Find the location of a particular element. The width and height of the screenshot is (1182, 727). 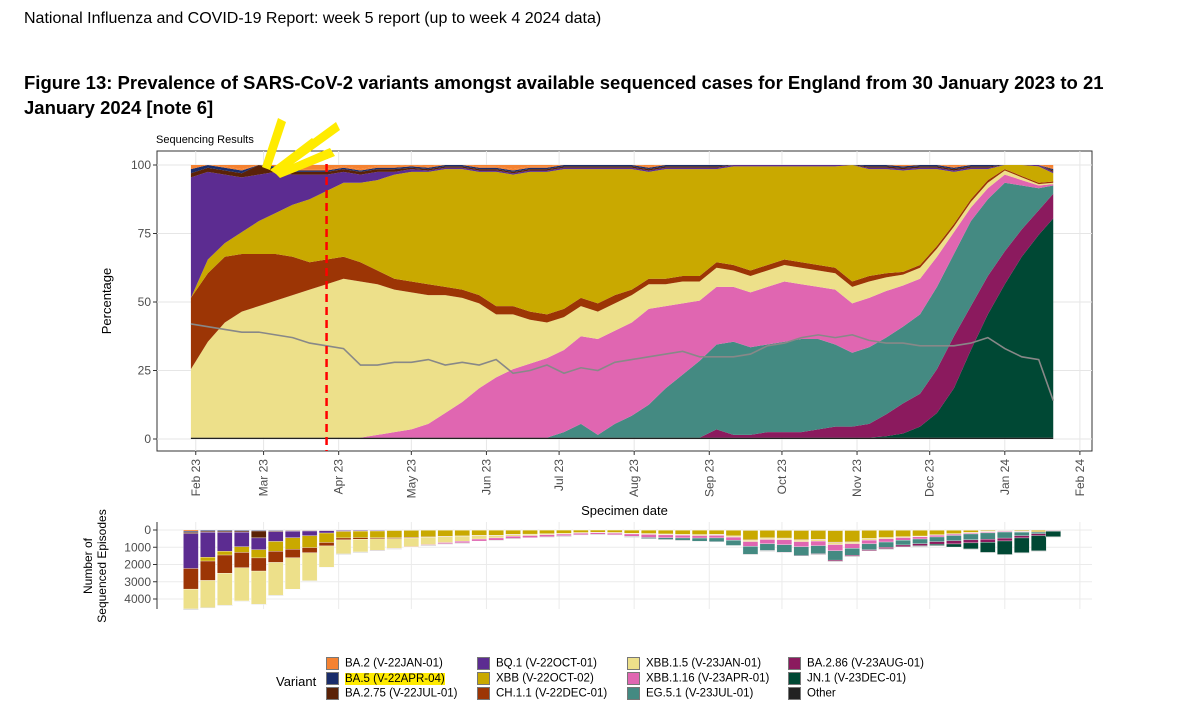

legend-label: Other is located at coordinates (821, 693).